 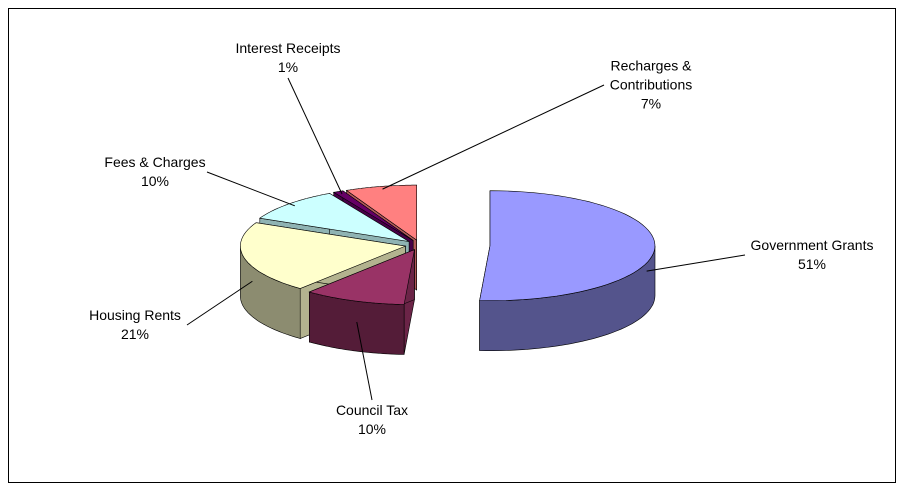 What do you see at coordinates (155, 162) in the screenshot?
I see `category-label: Fees & Charges` at bounding box center [155, 162].